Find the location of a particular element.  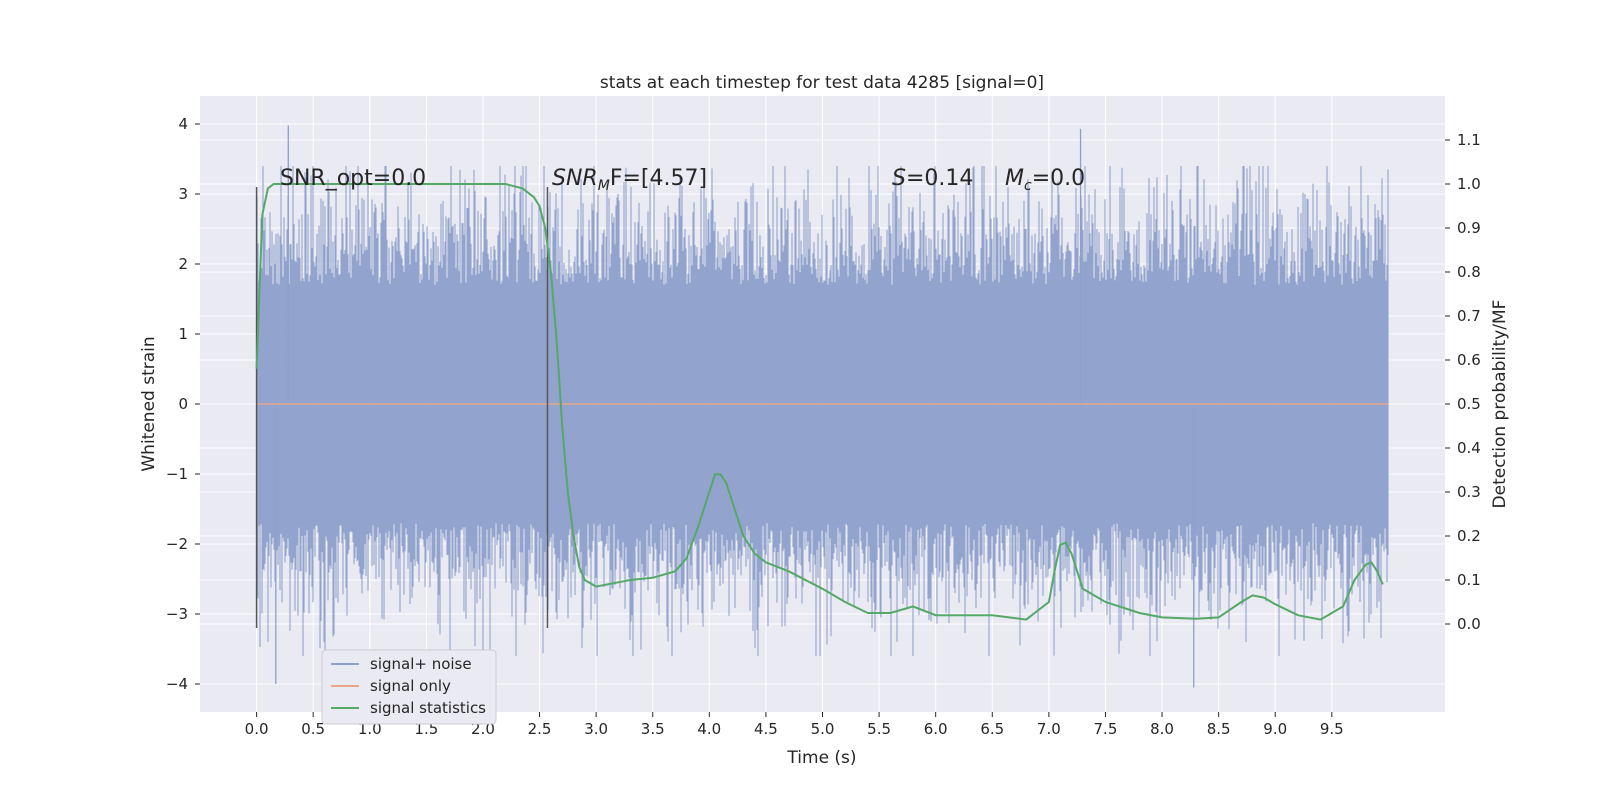

x-tick-label: 6.0 is located at coordinates (936, 729).